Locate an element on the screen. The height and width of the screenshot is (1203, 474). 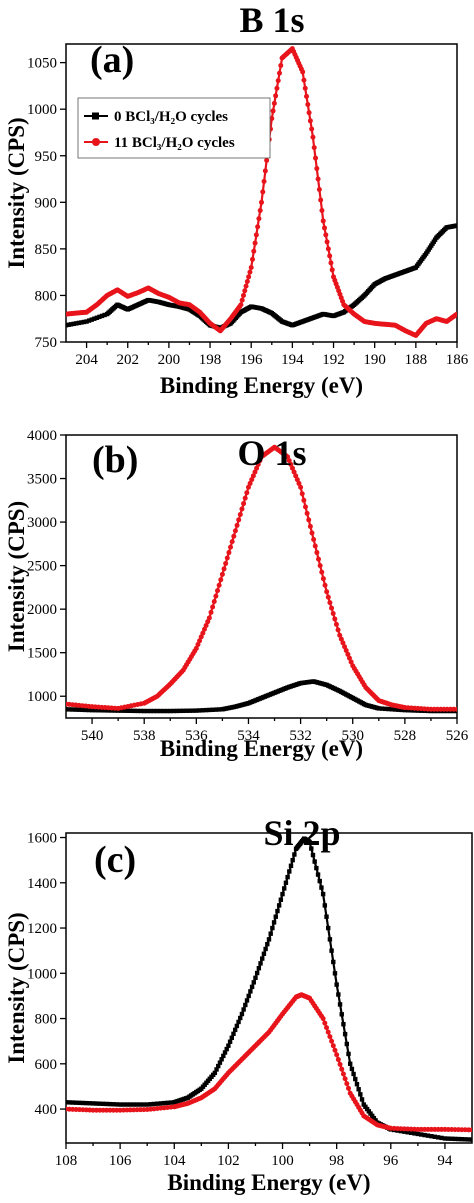
x-tick-label: 200 is located at coordinates (169, 360).